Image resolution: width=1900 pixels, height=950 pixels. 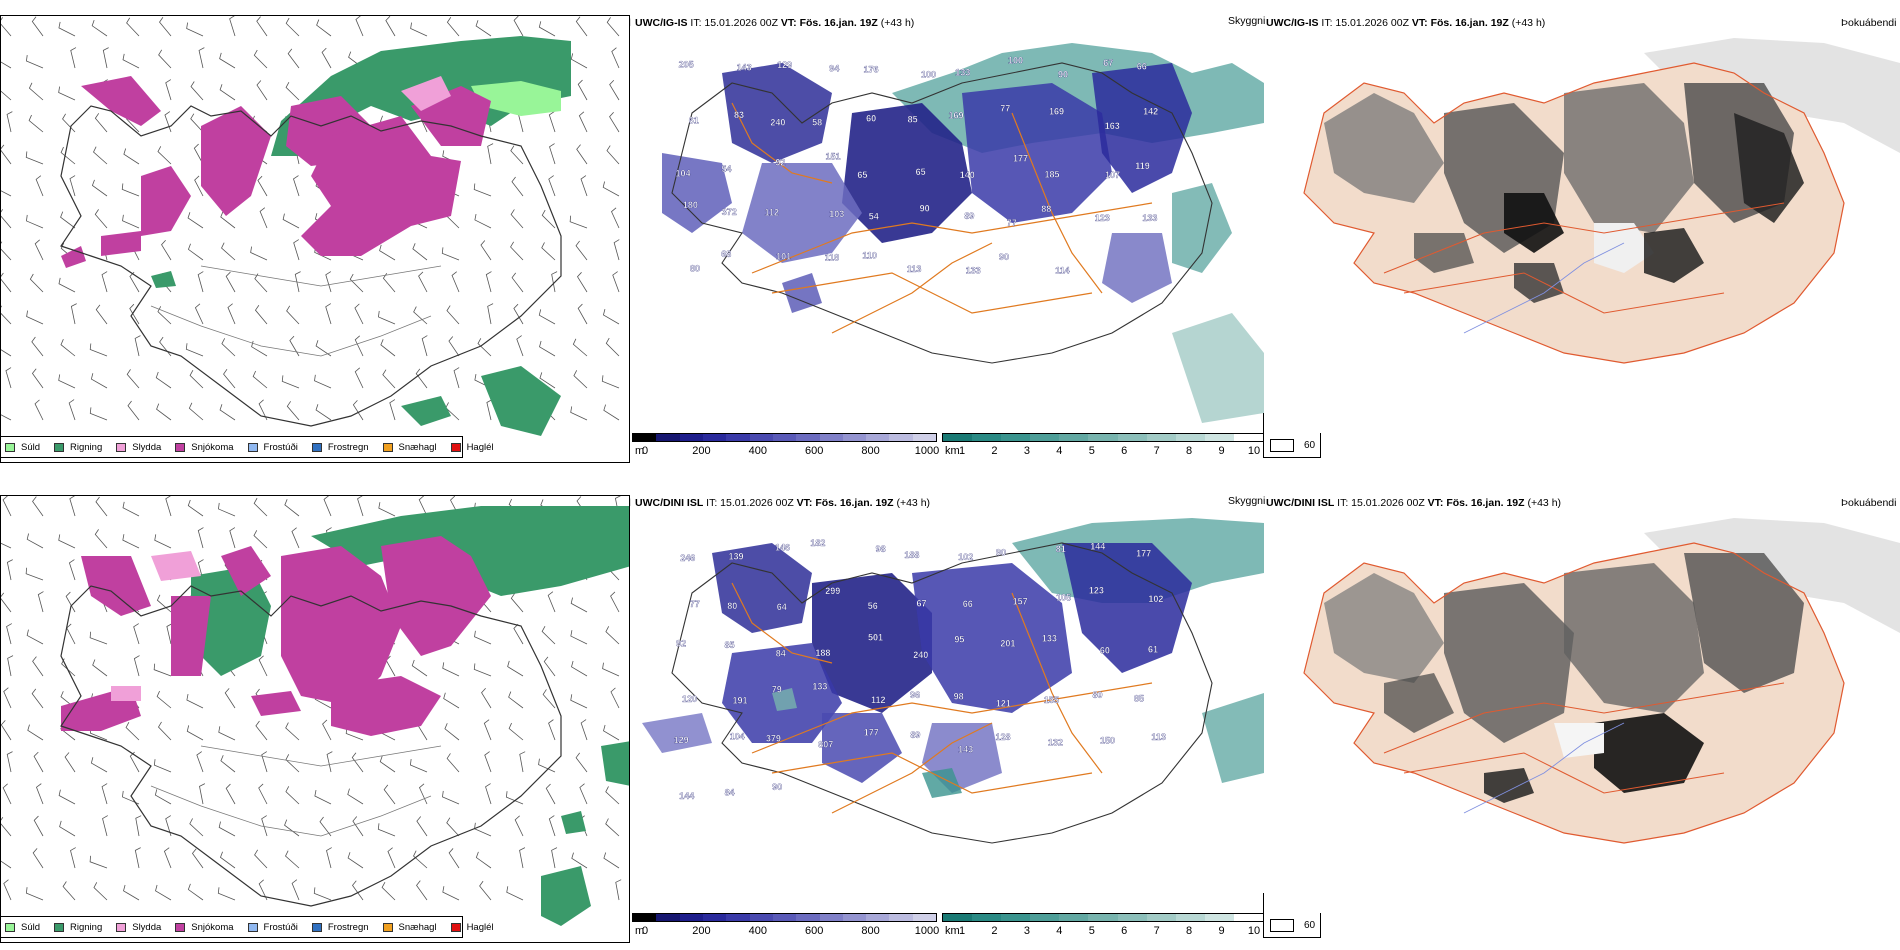 What do you see at coordinates (1156, 931) in the screenshot?
I see `cbar-tick-label: 7` at bounding box center [1156, 931].